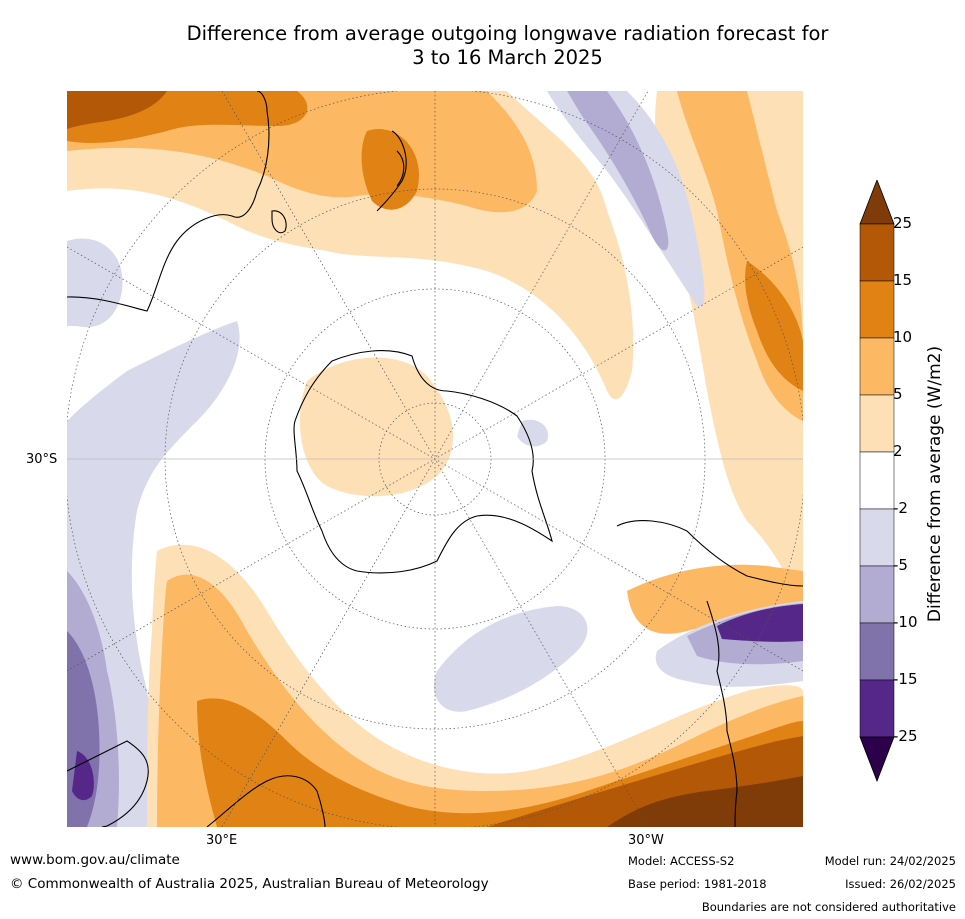 This screenshot has height=919, width=965. I want to click on lat-label-30s: 30°S, so click(42, 459).